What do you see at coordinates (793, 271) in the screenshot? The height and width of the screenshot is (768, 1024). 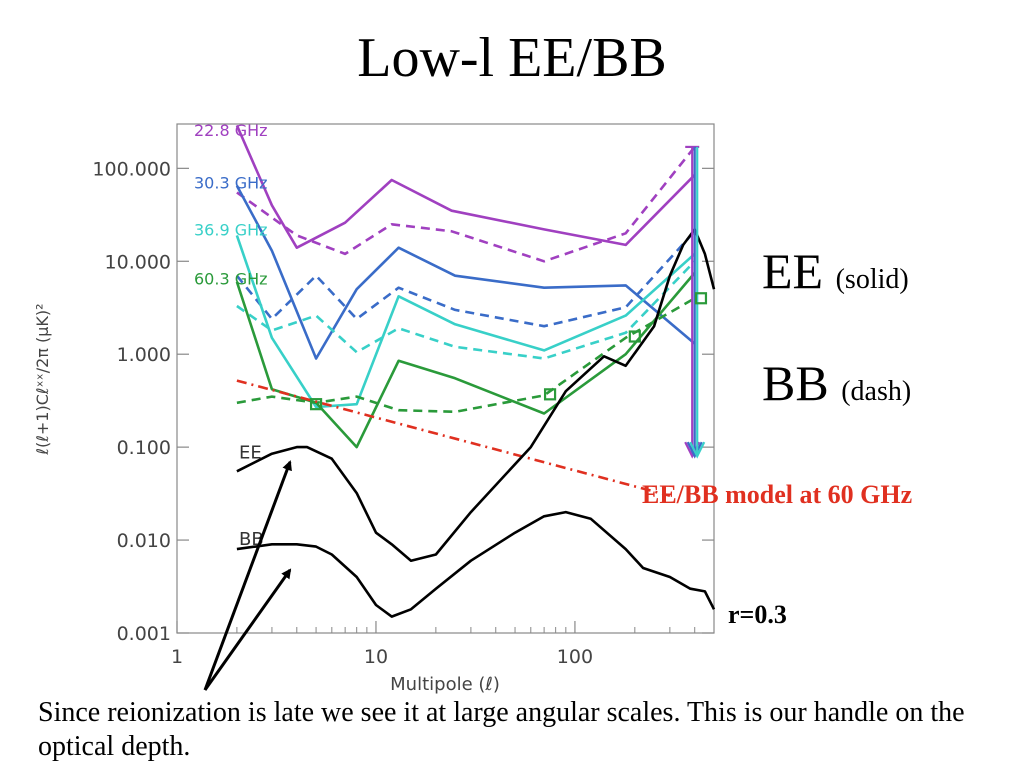 I see `ee-legend-label: EE` at bounding box center [793, 271].